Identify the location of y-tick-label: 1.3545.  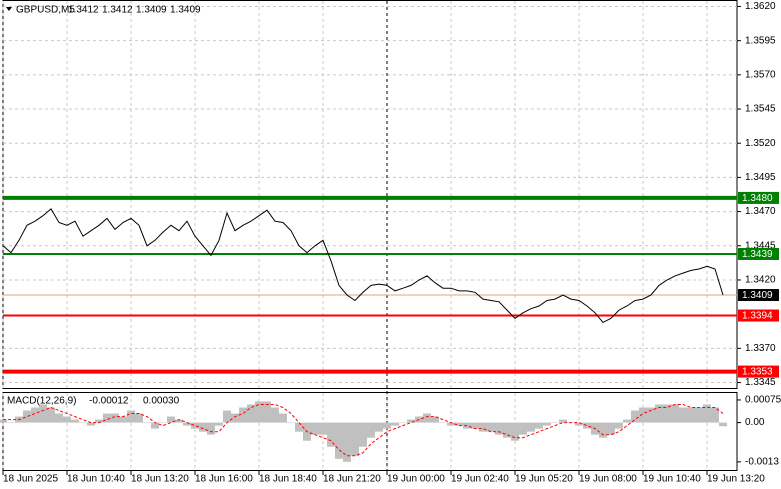
(760, 109).